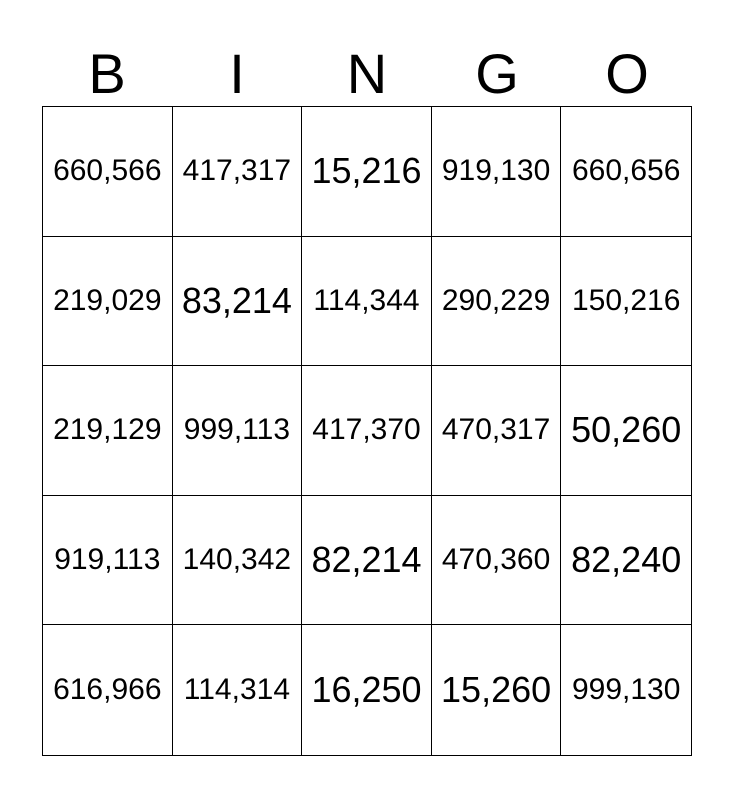 Image resolution: width=736 pixels, height=800 pixels. What do you see at coordinates (626, 690) in the screenshot?
I see `bingo-cell: 999,130` at bounding box center [626, 690].